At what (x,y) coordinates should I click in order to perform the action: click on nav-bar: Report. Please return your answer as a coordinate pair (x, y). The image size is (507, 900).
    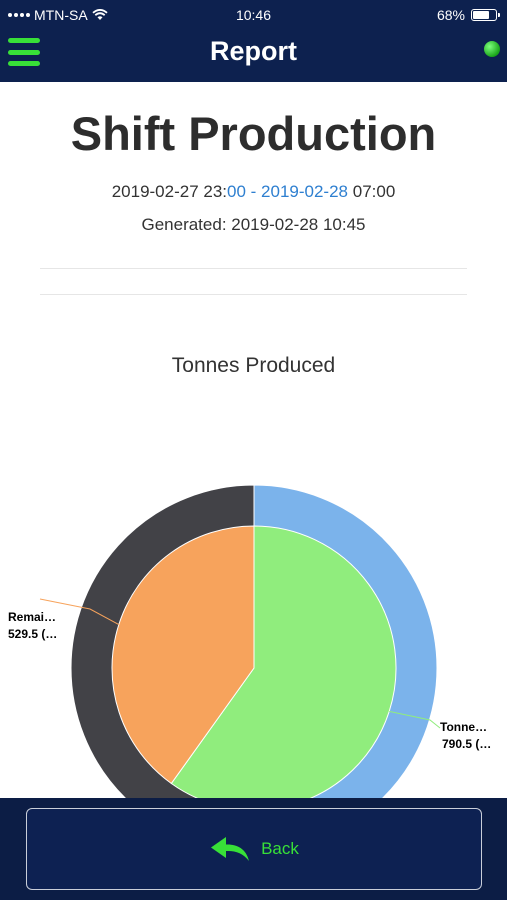
    Looking at the image, I should click on (253, 56).